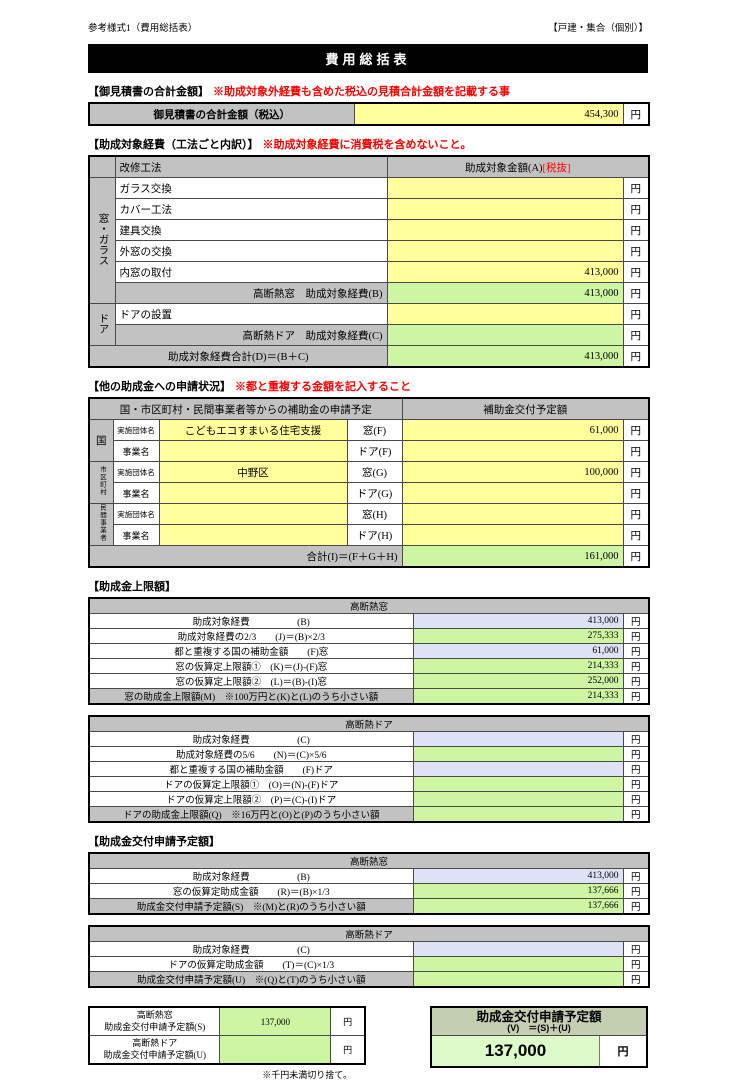 This screenshot has height=1081, width=730. What do you see at coordinates (518, 814) in the screenshot?
I see `limit-final-amount` at bounding box center [518, 814].